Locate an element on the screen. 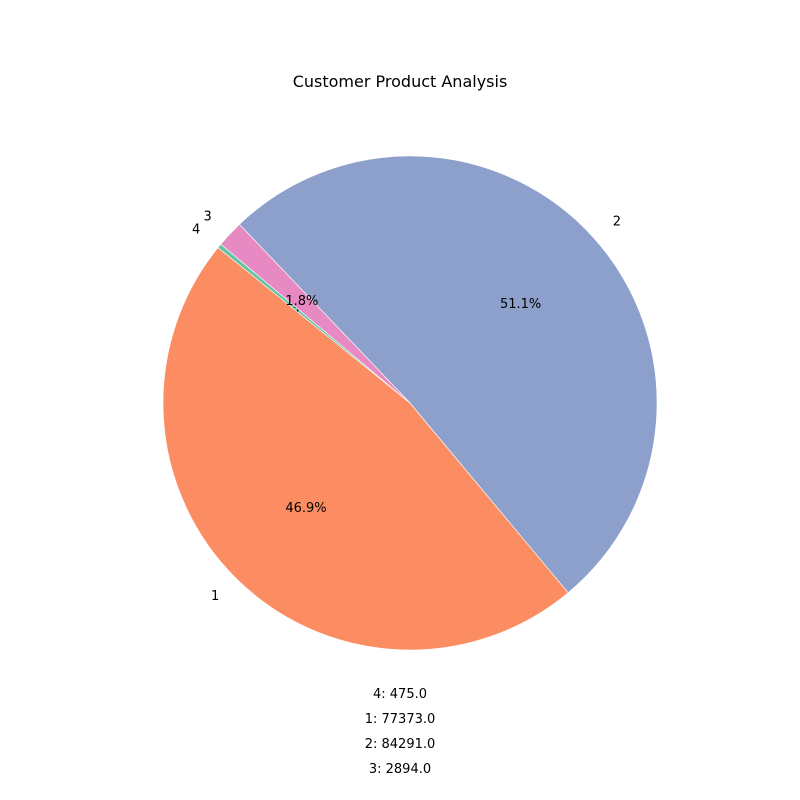 This screenshot has width=800, height=800. value-list: 4: 475.0 1: 77373.0 2: 84291.0 3: 2894.0 is located at coordinates (400, 734).